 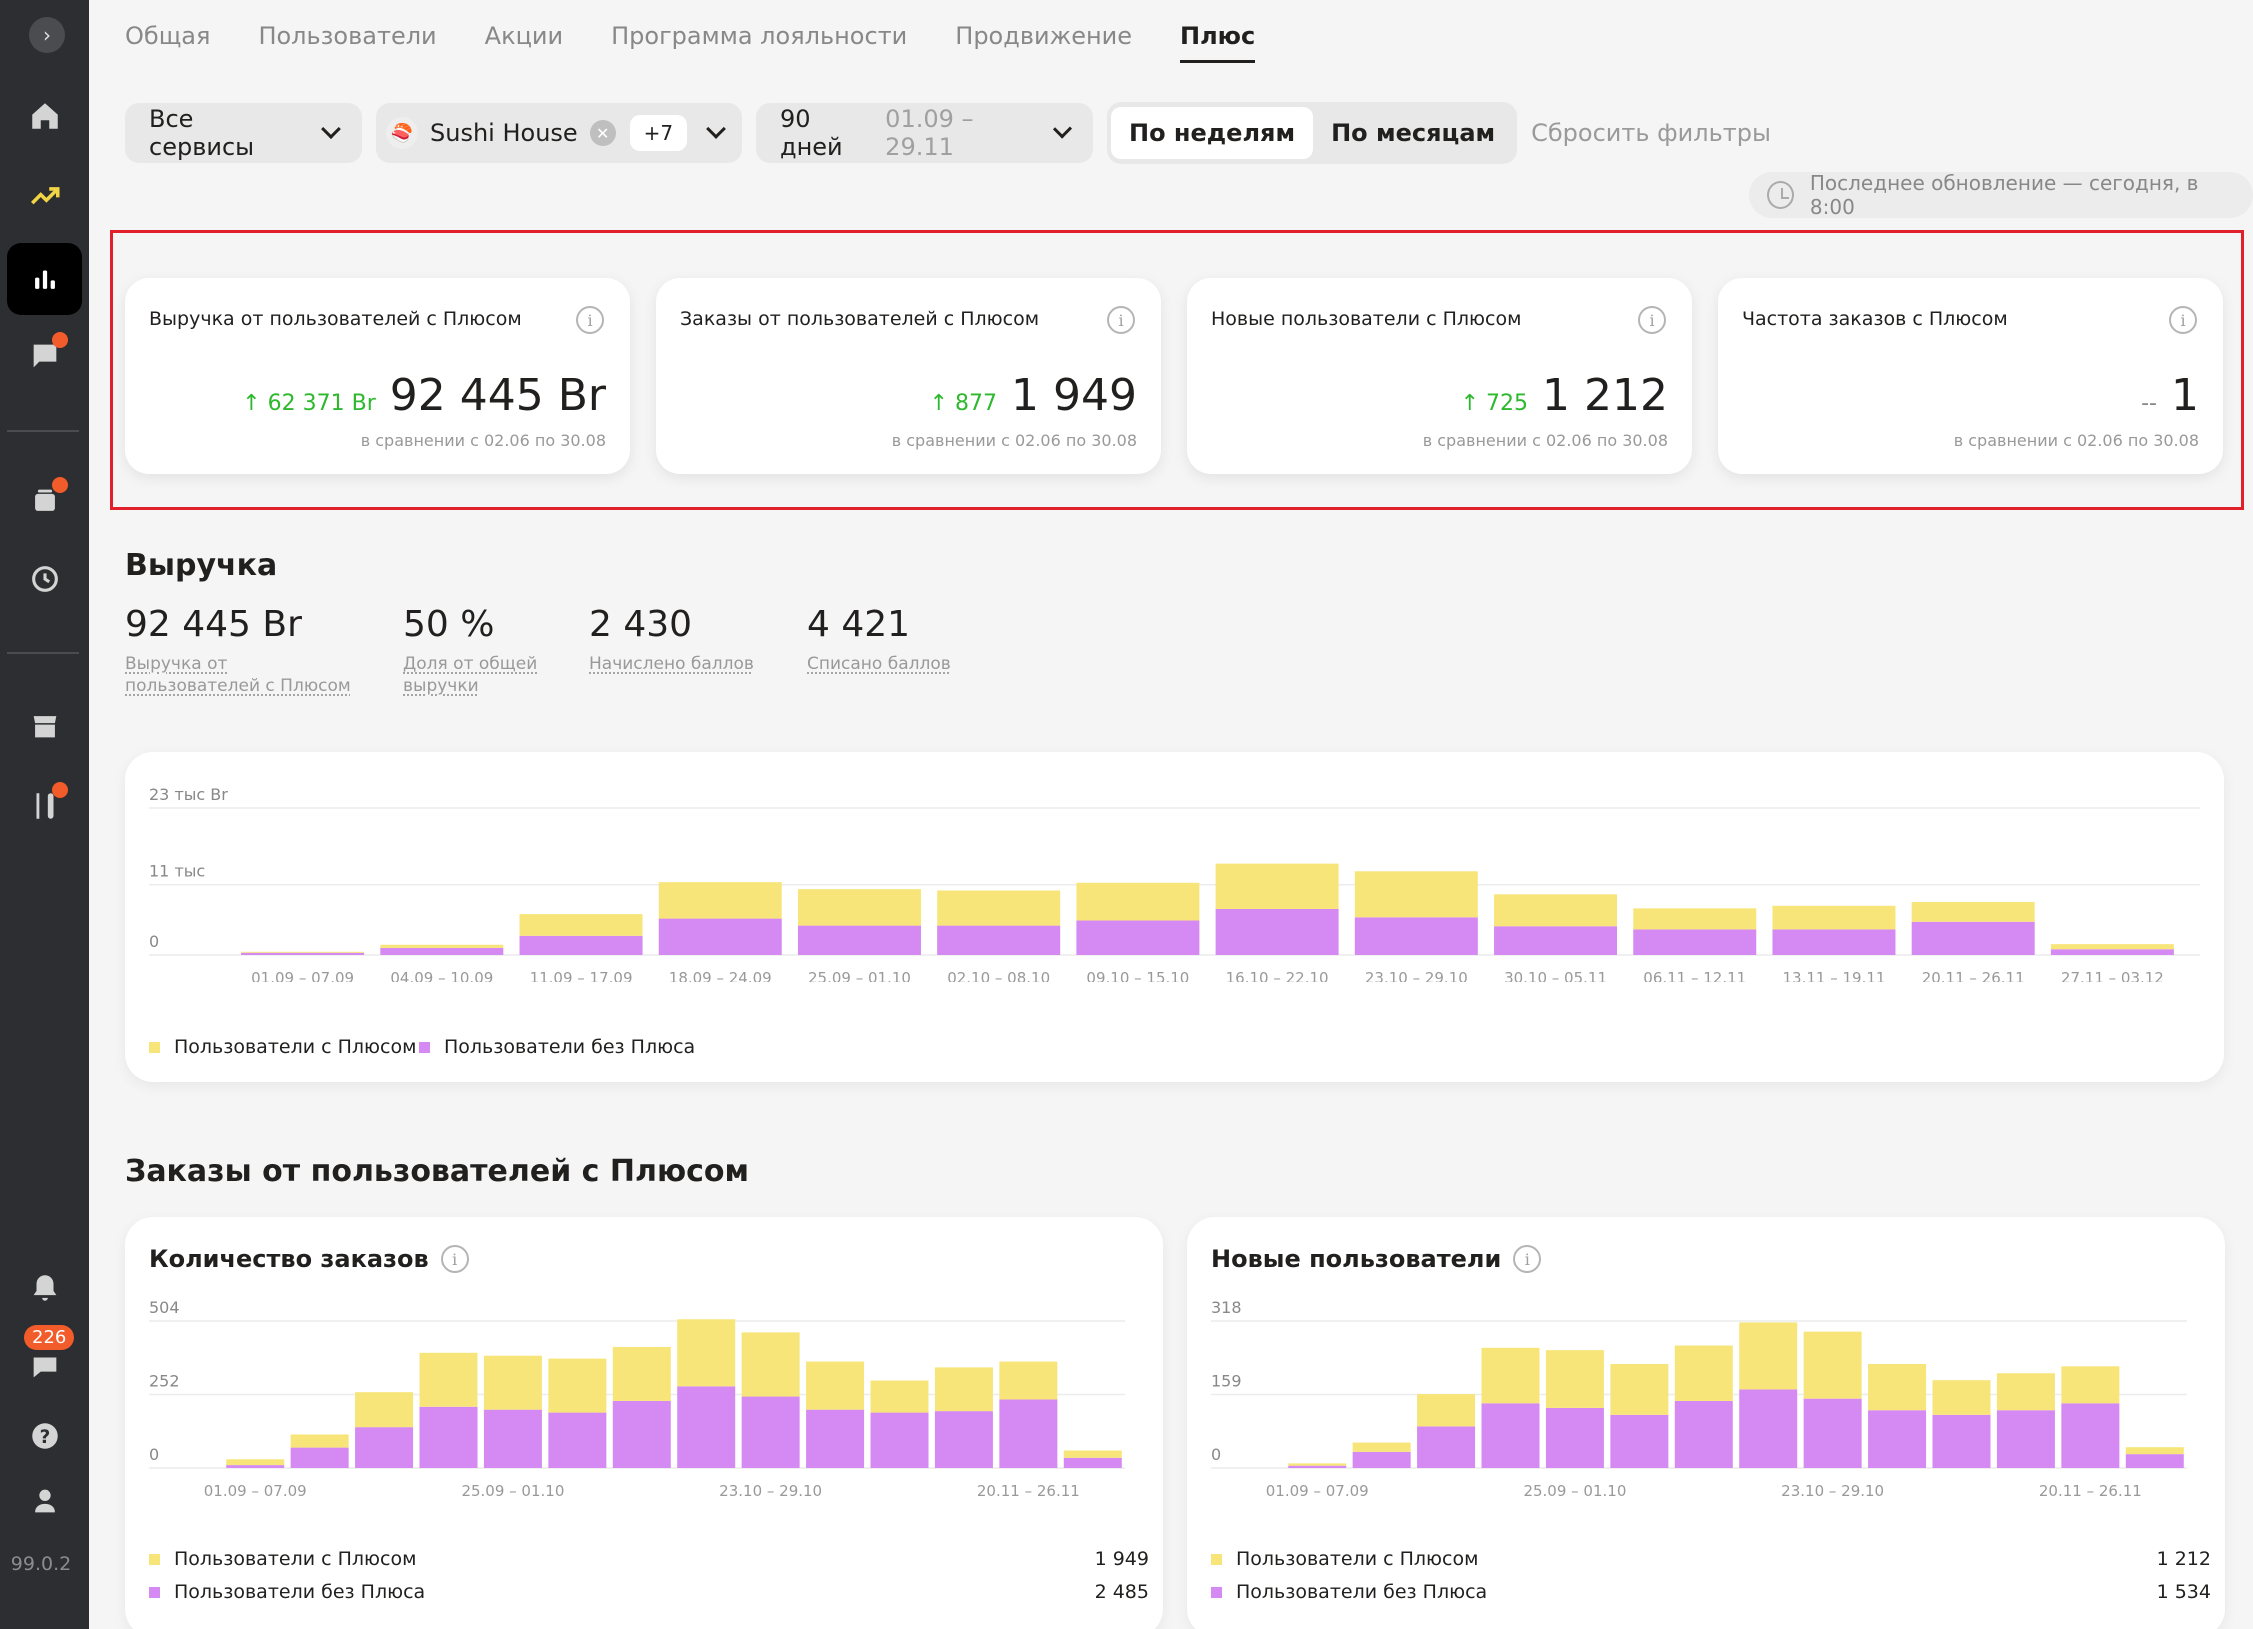 I want to click on sidebar-expand-button: ›, so click(x=47, y=35).